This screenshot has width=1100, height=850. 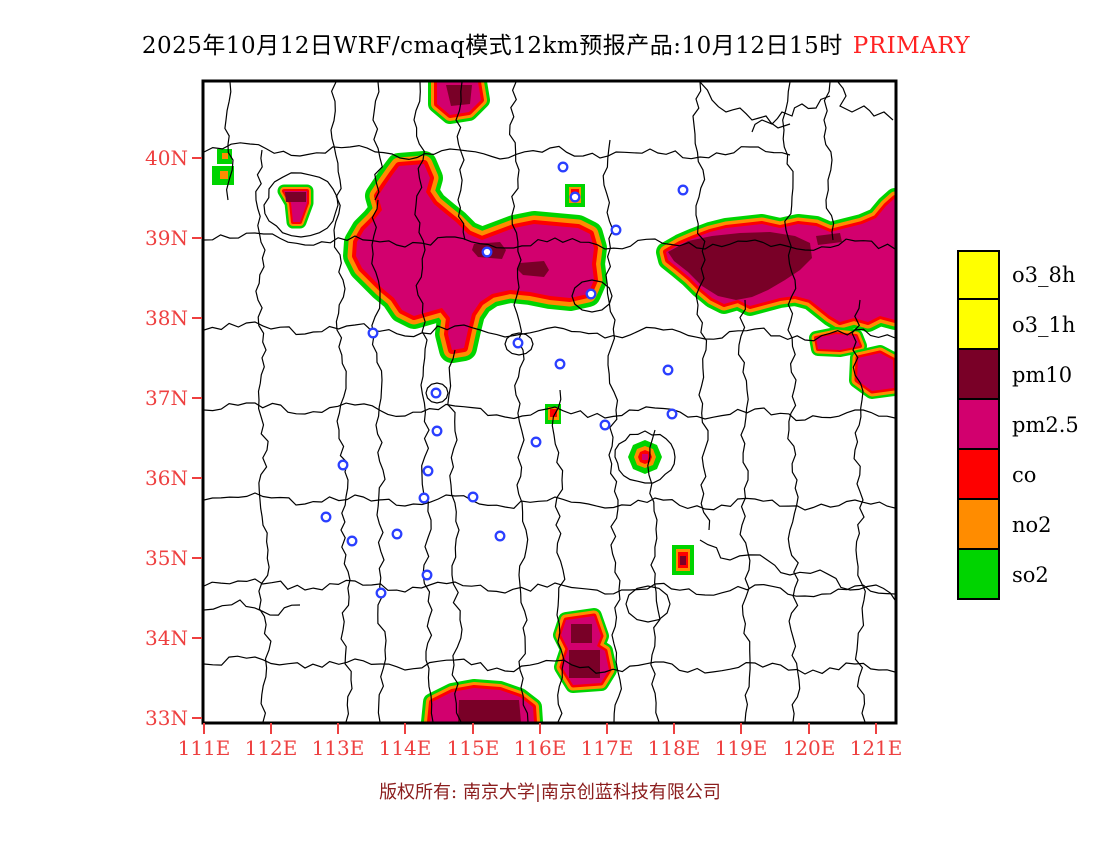 What do you see at coordinates (741, 748) in the screenshot?
I see `lon-label-119E: 119E` at bounding box center [741, 748].